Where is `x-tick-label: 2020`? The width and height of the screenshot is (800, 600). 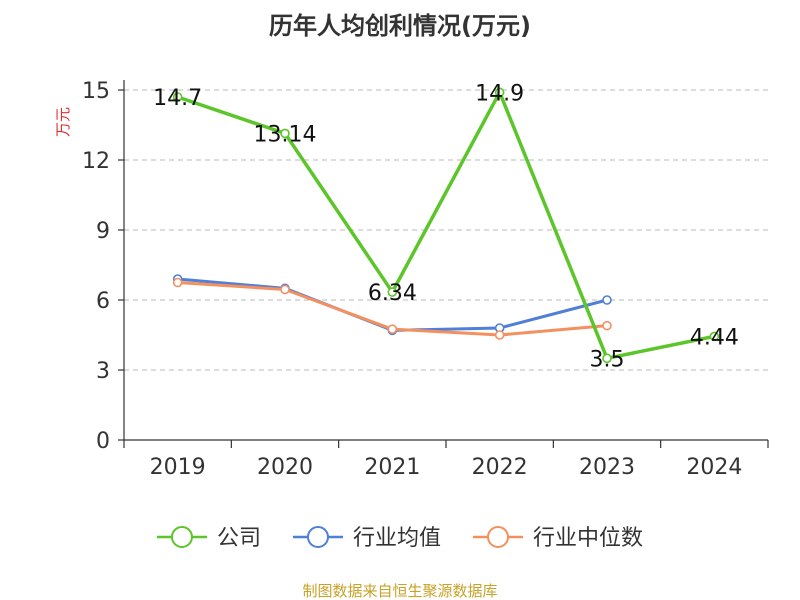 x-tick-label: 2020 is located at coordinates (285, 467).